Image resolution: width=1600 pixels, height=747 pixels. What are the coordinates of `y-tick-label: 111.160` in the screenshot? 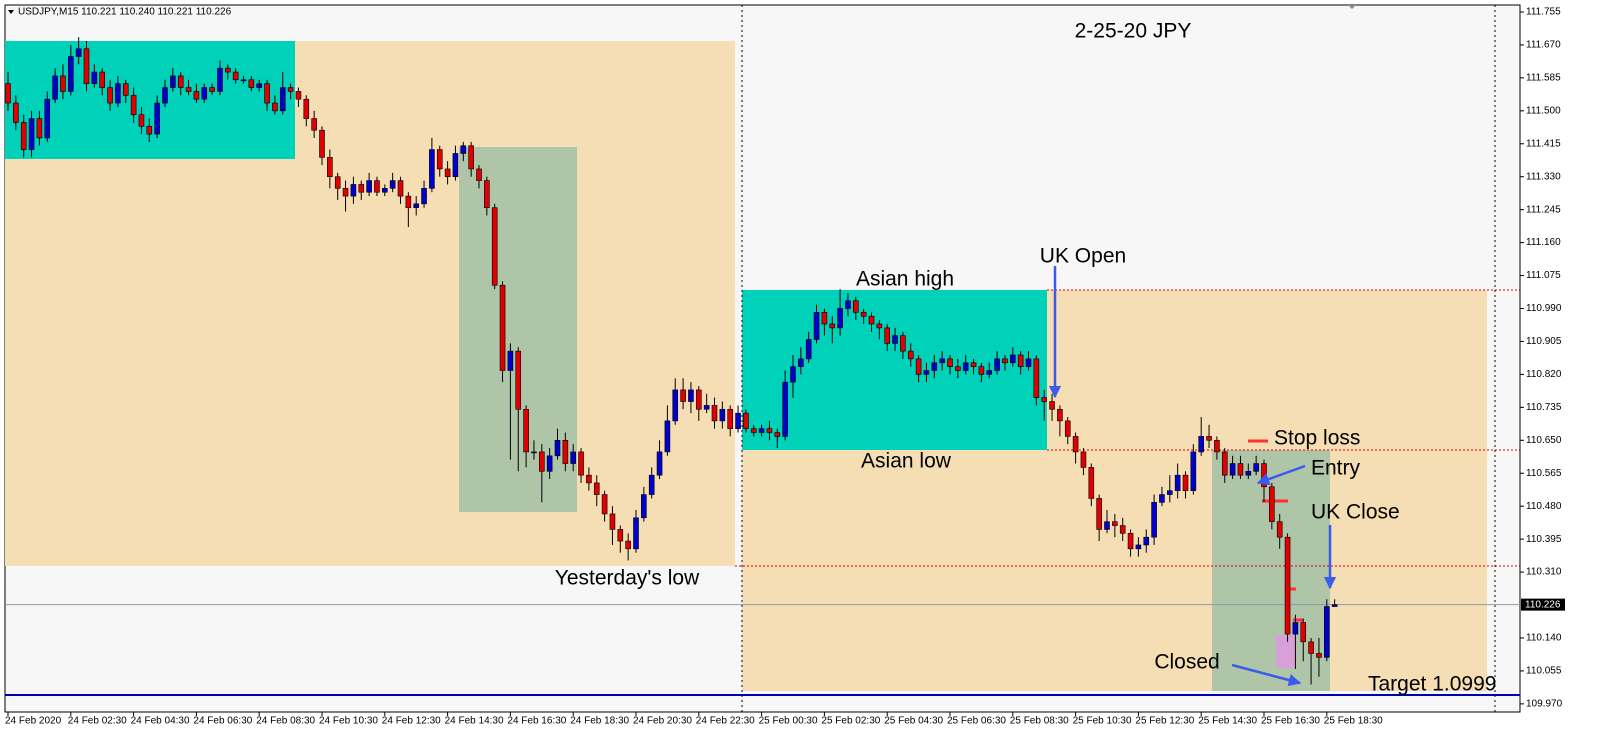 It's located at (1543, 242).